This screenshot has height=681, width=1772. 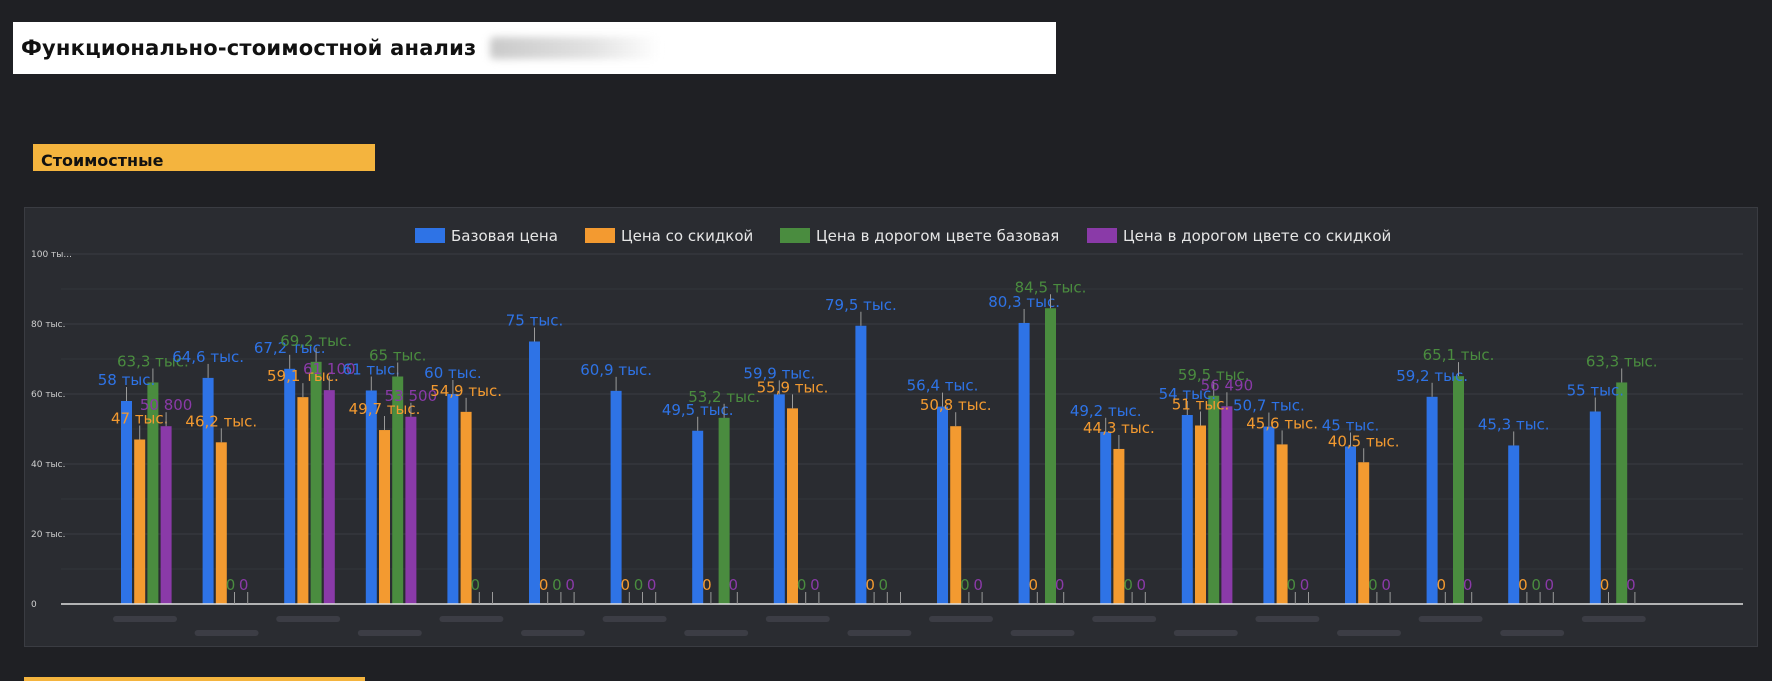 I want to click on x-axis, so click(x=902, y=619).